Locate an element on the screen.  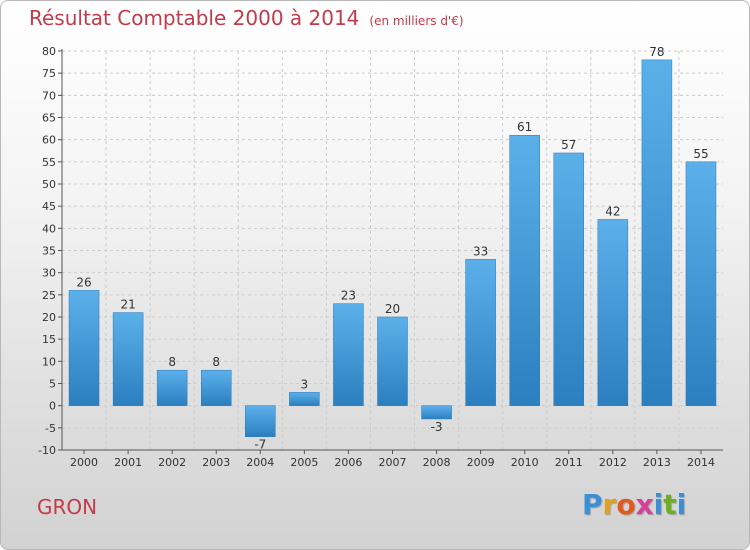
value-label-2004: -7 is located at coordinates (260, 445).